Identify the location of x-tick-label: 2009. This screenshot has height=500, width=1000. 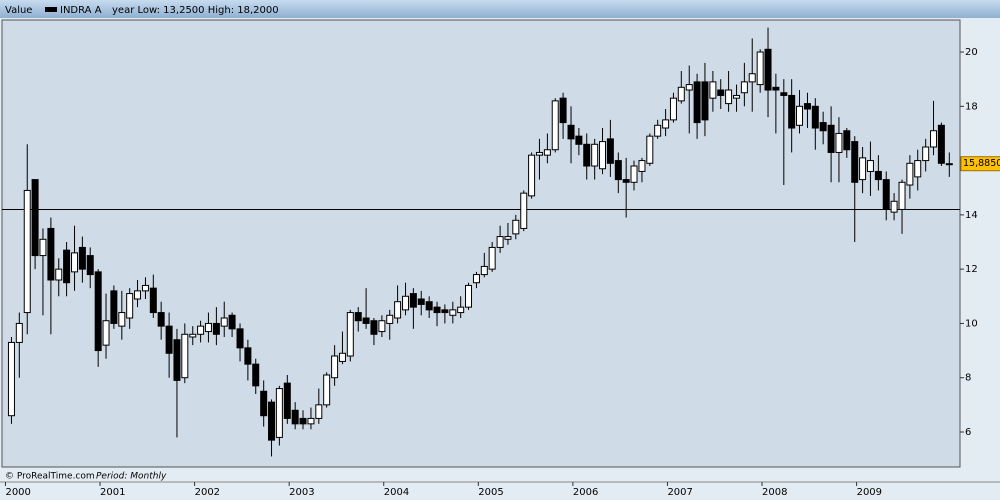
(869, 492).